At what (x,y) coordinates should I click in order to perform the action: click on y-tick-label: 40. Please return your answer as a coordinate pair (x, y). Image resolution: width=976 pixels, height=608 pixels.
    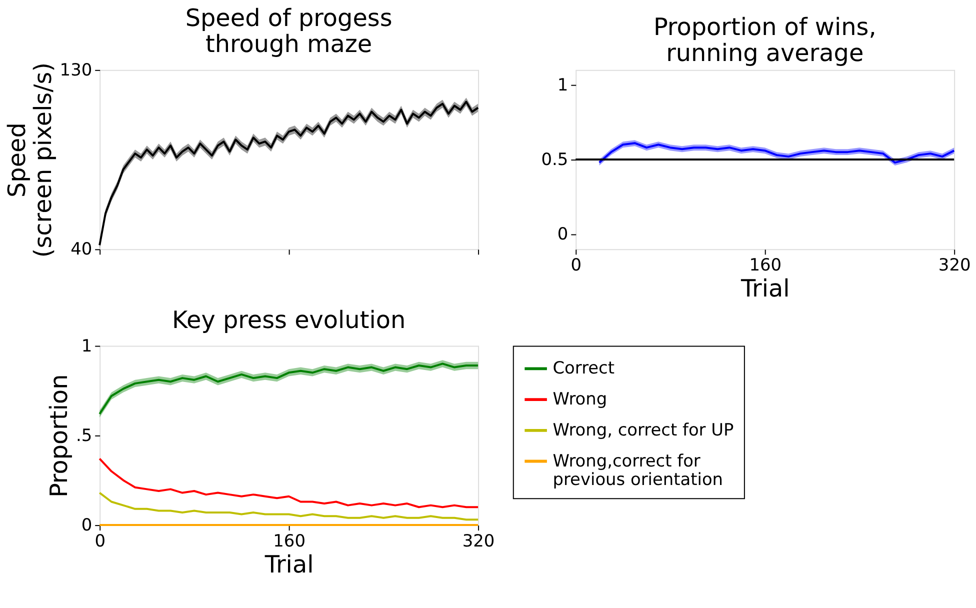
    Looking at the image, I should click on (81, 248).